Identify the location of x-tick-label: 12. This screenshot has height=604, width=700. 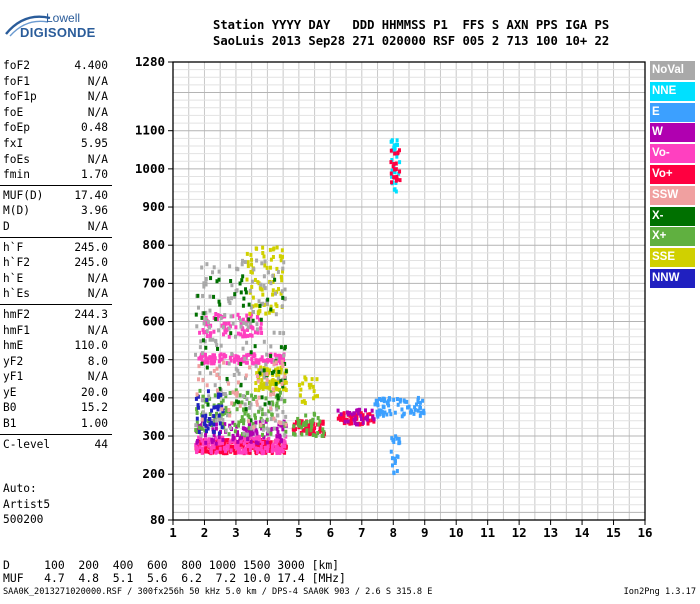
(519, 532).